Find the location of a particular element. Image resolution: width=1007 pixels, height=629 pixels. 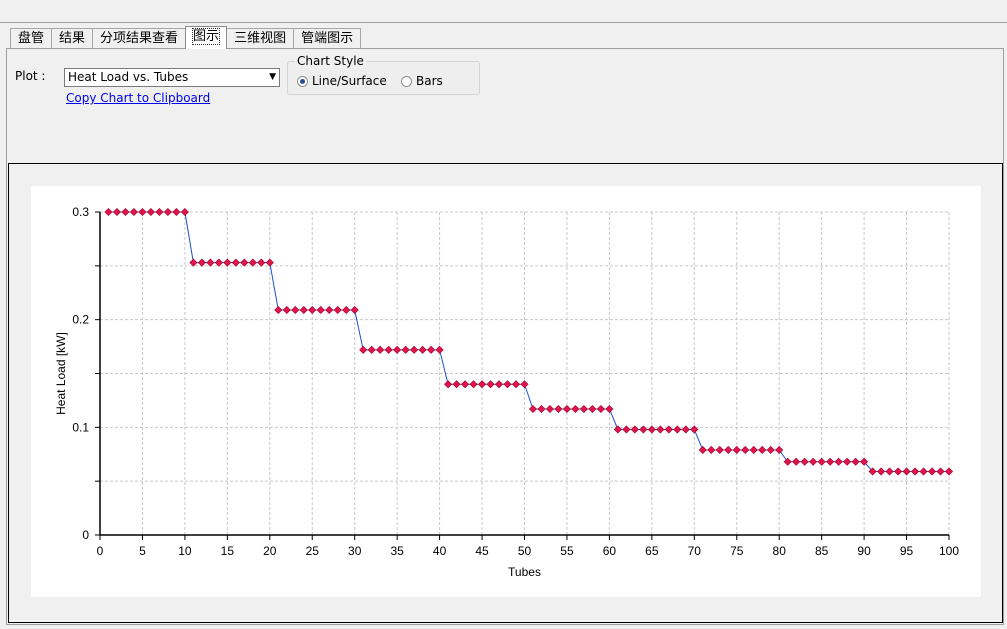

x-tick-label: 65 is located at coordinates (652, 551).